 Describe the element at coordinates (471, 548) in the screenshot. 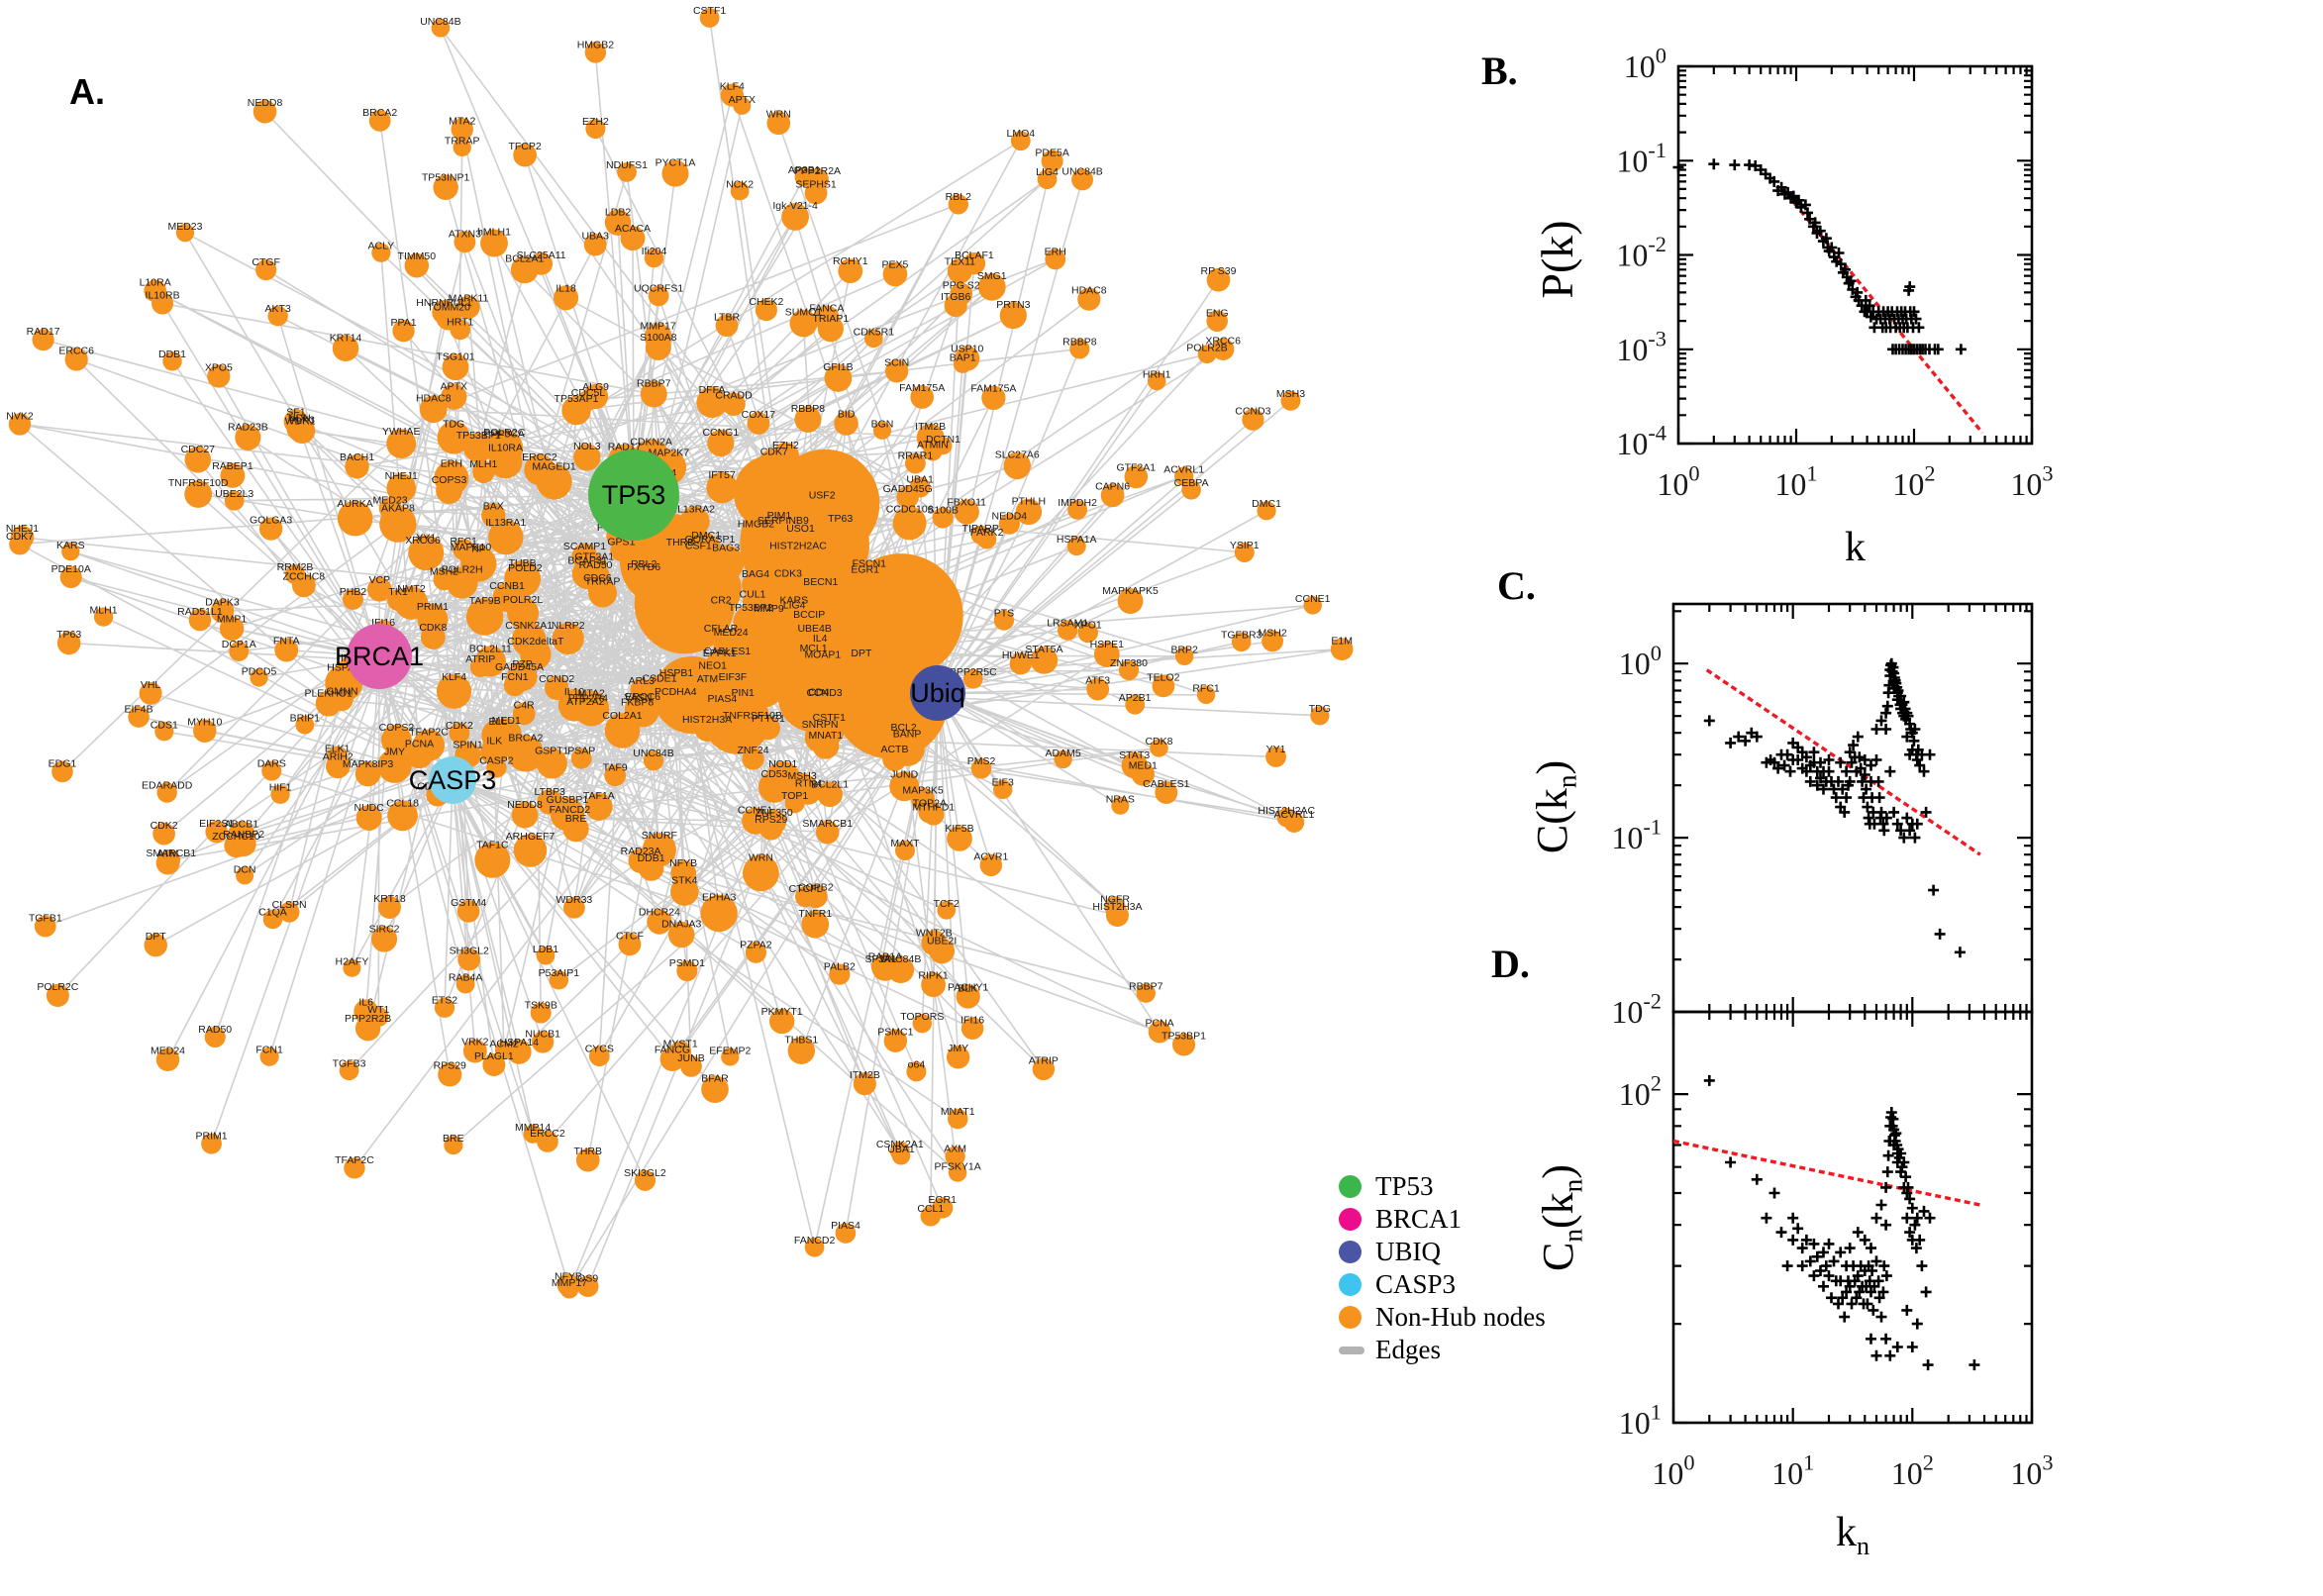

I see `svg-text: MAPK10` at that location.